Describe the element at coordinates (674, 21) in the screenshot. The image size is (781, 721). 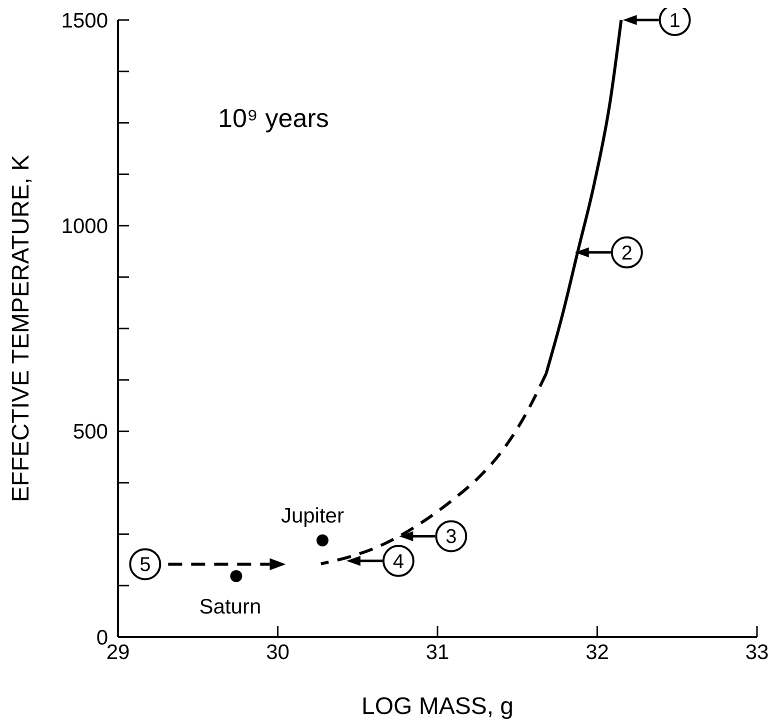
I see `annotation: 1` at that location.